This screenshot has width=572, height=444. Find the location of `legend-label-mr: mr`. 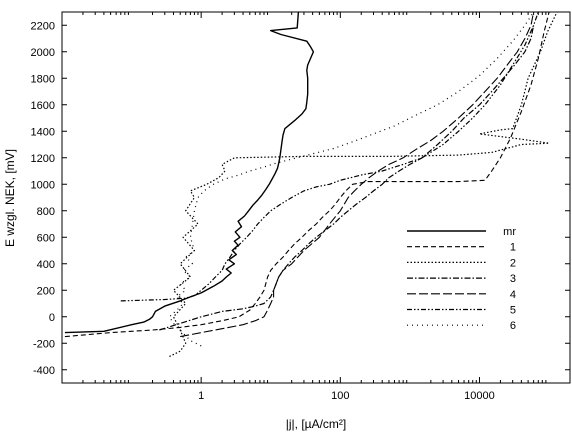

legend-label-mr: mr is located at coordinates (509, 232).